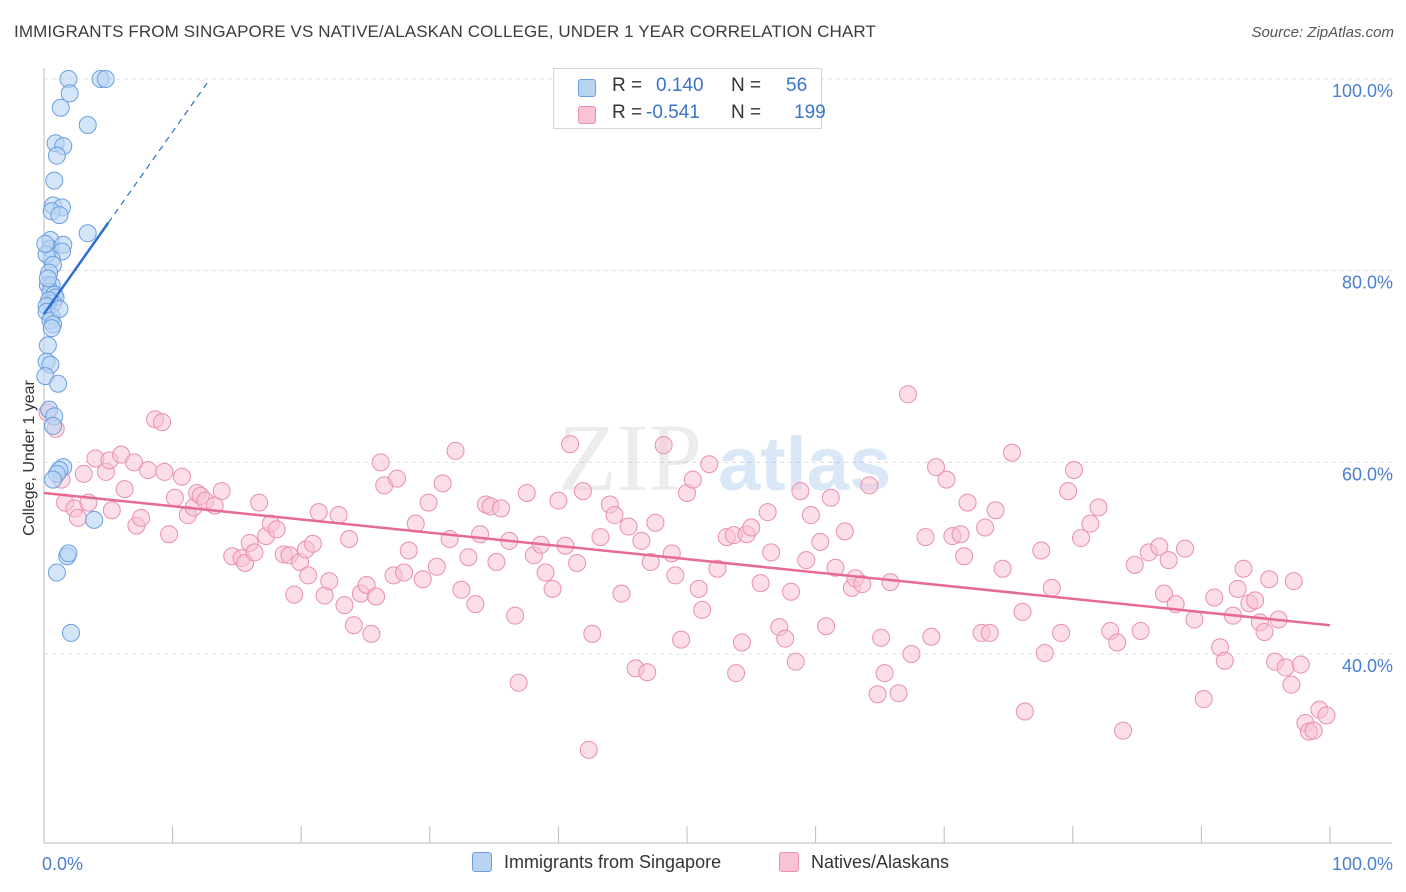 The height and width of the screenshot is (892, 1406). I want to click on y-tick-label: 60.0%, so click(1367, 474).